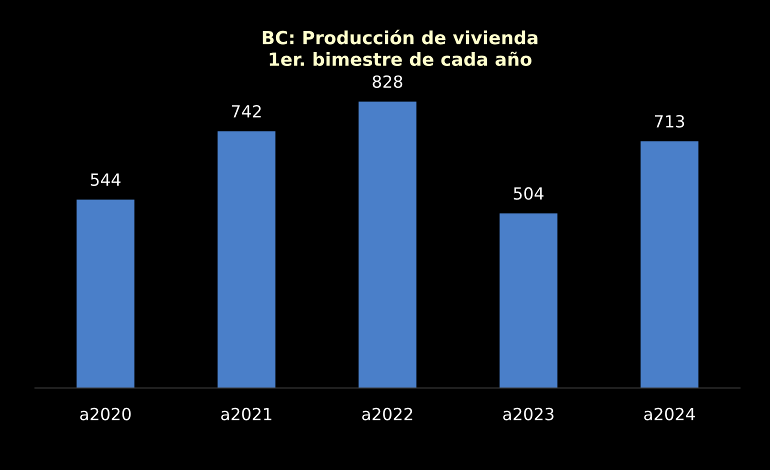  Describe the element at coordinates (246, 414) in the screenshot. I see `x-tick-label: a2021` at that location.